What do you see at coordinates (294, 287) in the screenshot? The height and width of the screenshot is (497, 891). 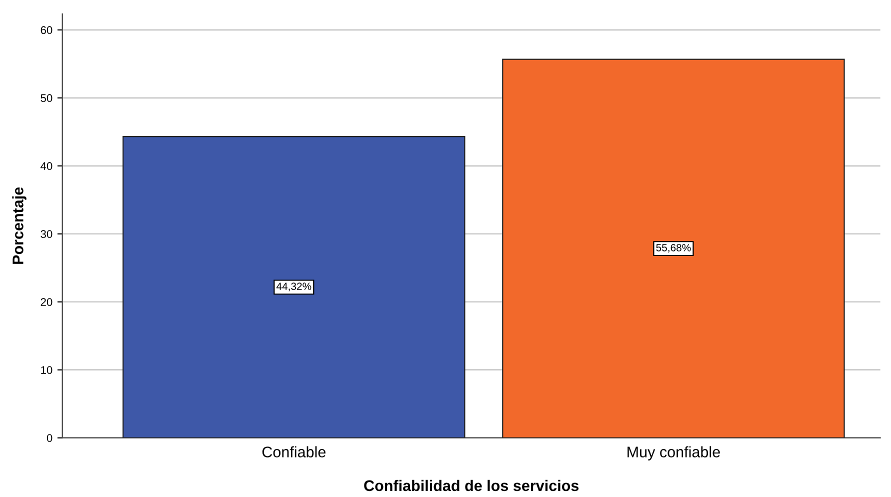 I see `data-label: 44,32%` at bounding box center [294, 287].